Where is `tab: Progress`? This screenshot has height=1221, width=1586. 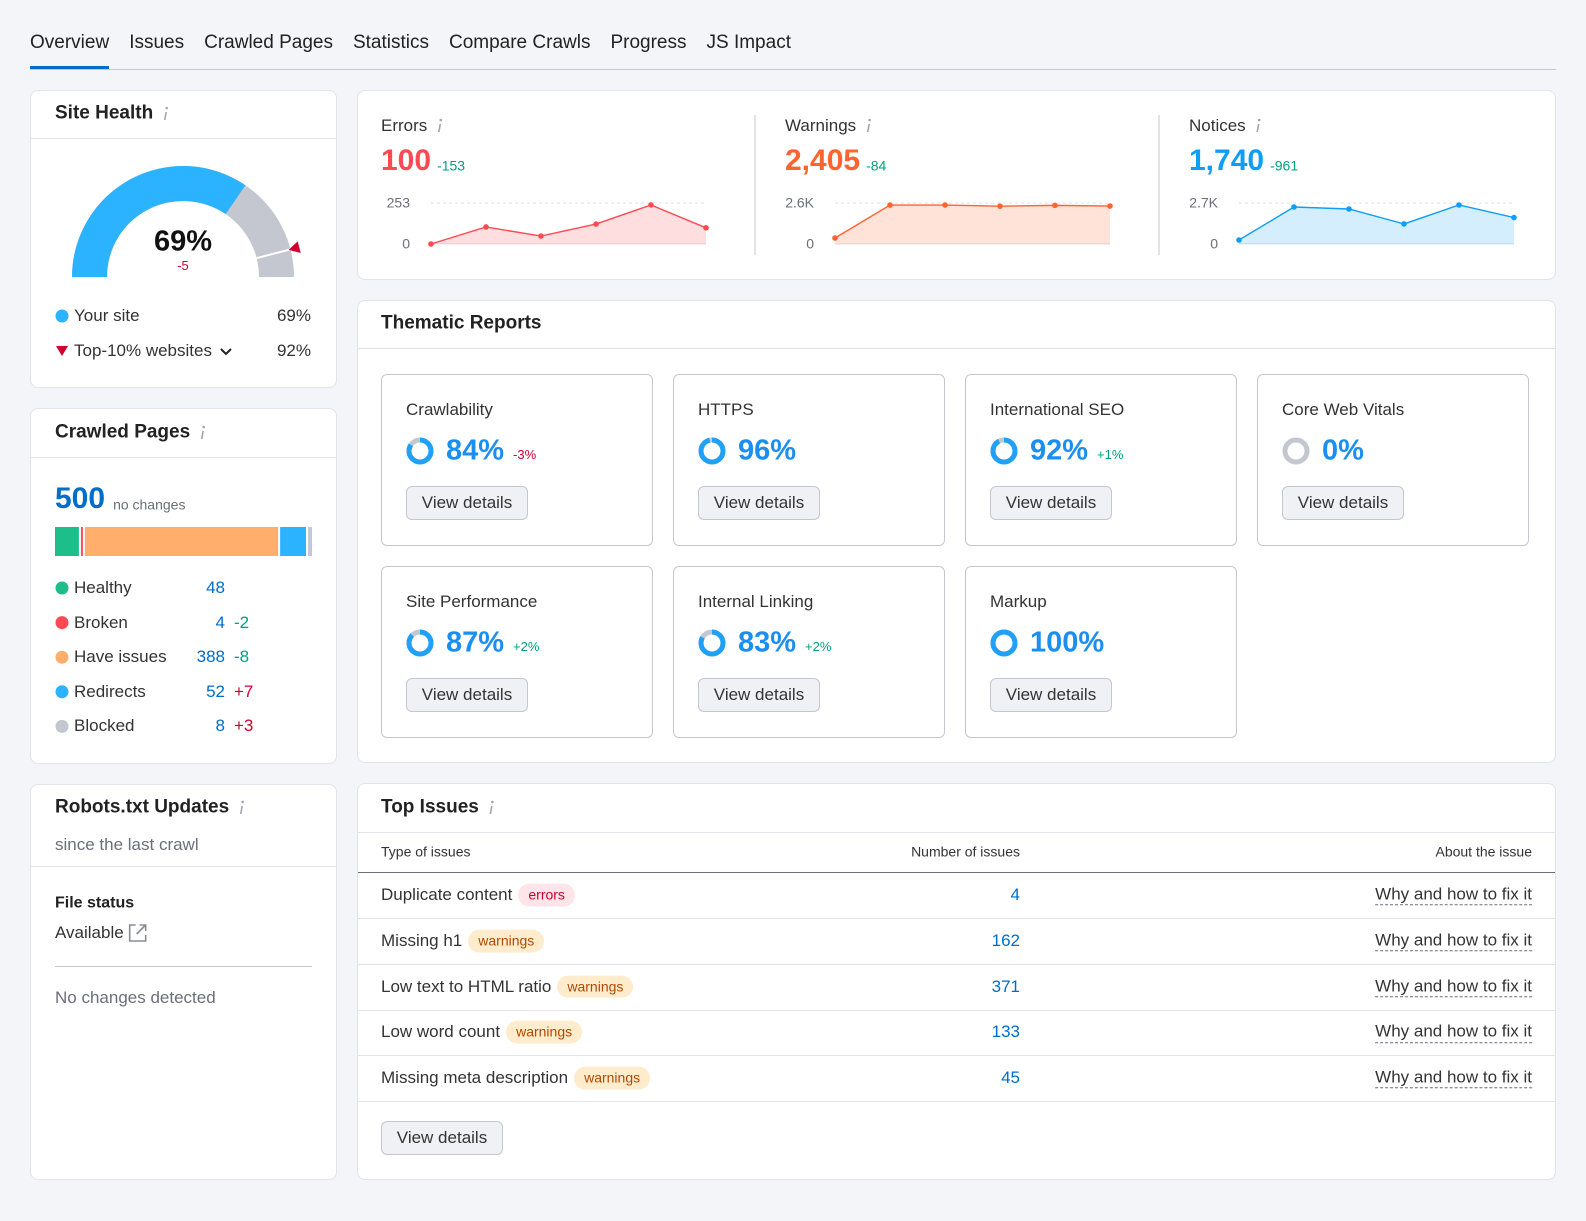 tab: Progress is located at coordinates (648, 42).